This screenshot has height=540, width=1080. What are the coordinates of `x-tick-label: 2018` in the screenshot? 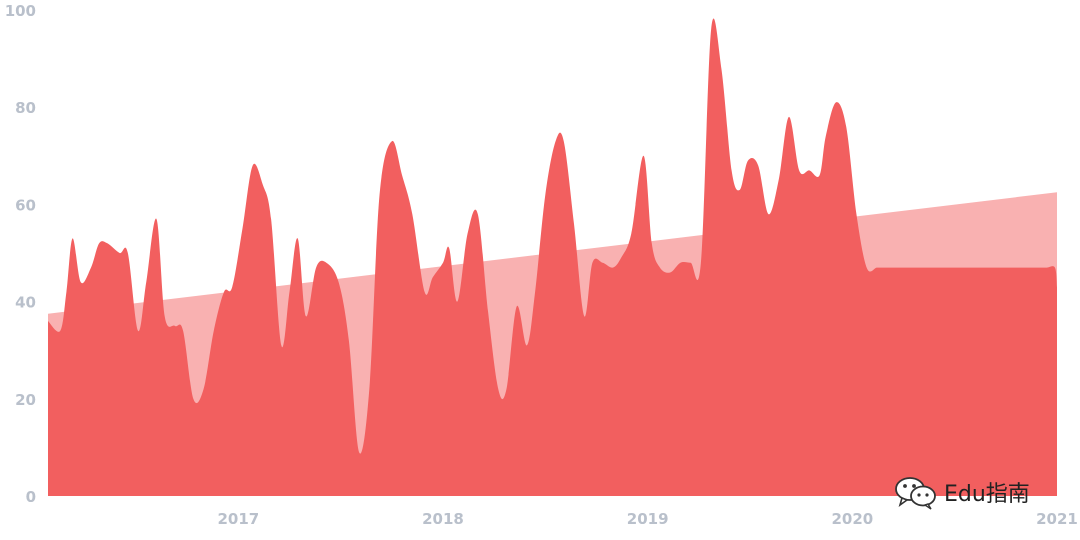 It's located at (443, 519).